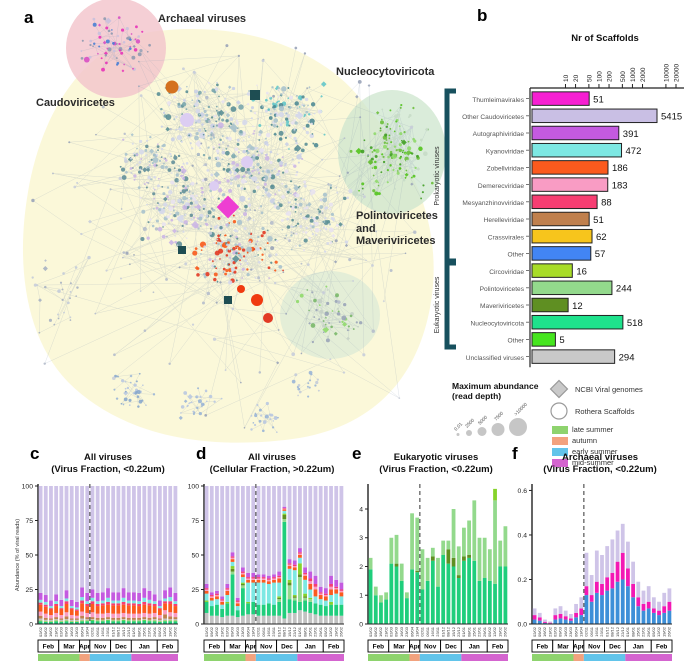 The height and width of the screenshot is (664, 685). I want to click on date-tick-label: 26/02, so click(669, 631).